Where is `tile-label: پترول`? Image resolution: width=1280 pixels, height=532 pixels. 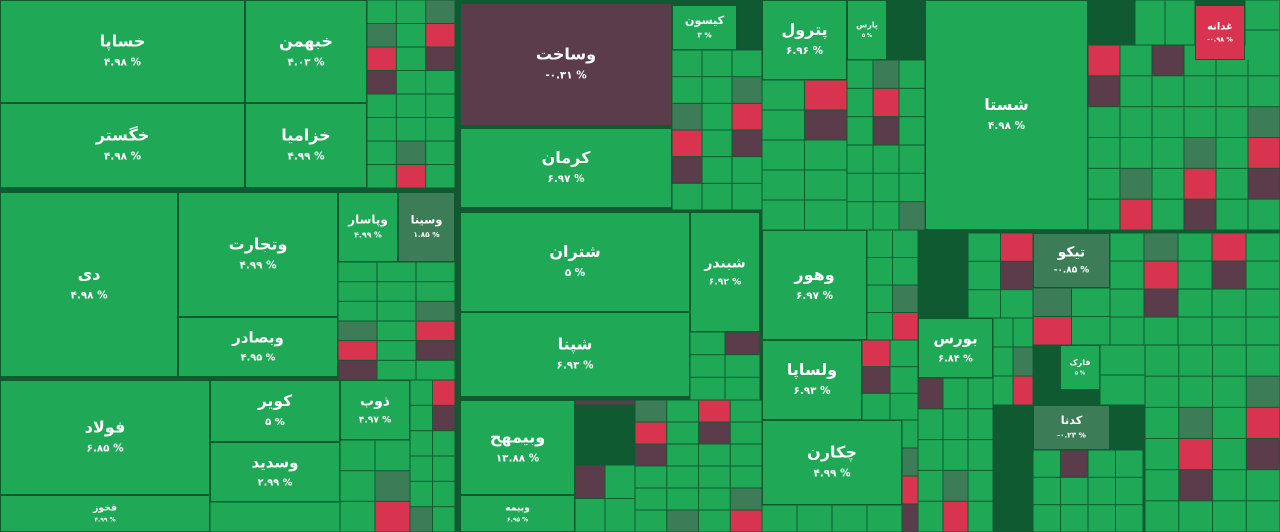 tile-label: پترول is located at coordinates (804, 30).